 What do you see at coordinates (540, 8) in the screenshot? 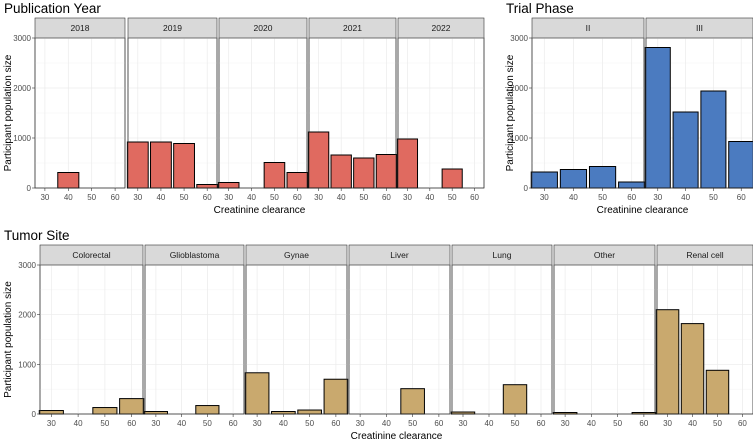
I see `chart-title: Trial Phase` at bounding box center [540, 8].